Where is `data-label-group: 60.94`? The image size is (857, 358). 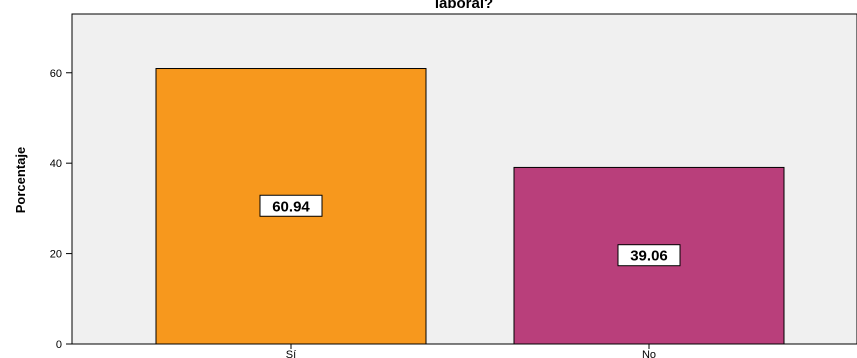 data-label-group: 60.94 is located at coordinates (291, 205).